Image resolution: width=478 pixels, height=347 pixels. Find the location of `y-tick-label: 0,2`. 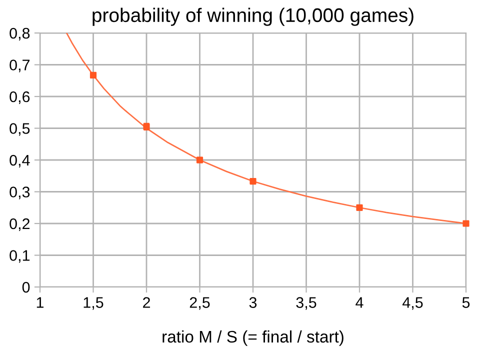

y-tick-label: 0,2 is located at coordinates (20, 224).